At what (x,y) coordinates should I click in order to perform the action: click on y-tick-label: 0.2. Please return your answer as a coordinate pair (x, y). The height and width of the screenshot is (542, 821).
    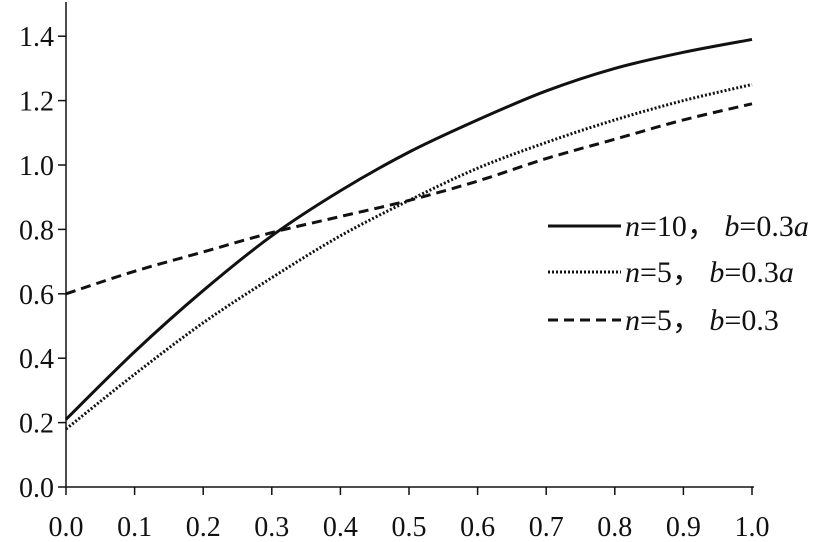
    Looking at the image, I should click on (36, 424).